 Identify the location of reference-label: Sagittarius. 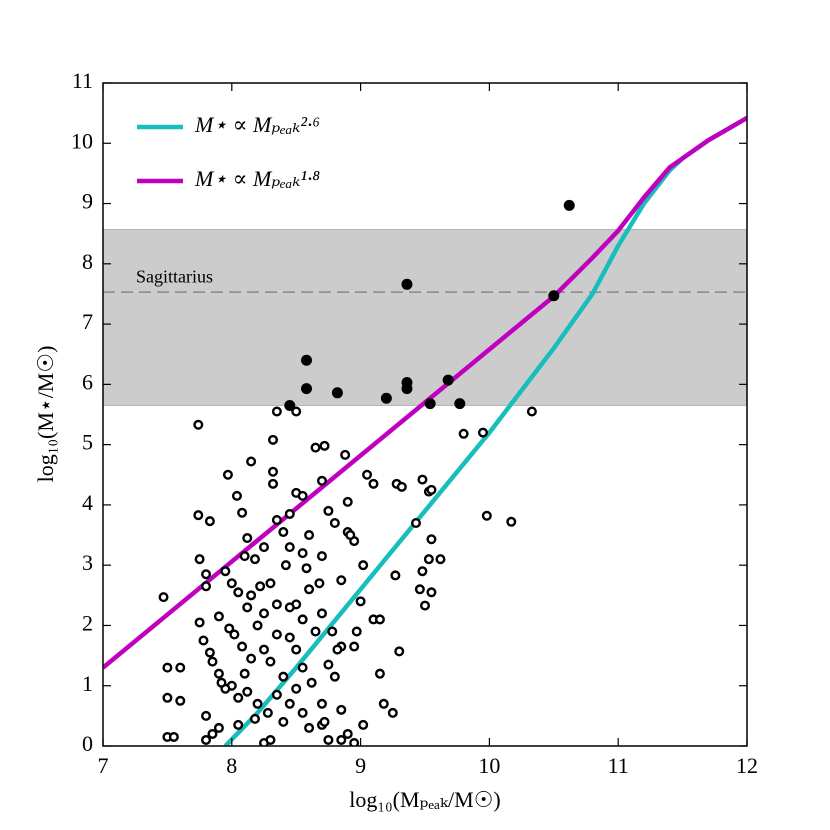
(174, 276).